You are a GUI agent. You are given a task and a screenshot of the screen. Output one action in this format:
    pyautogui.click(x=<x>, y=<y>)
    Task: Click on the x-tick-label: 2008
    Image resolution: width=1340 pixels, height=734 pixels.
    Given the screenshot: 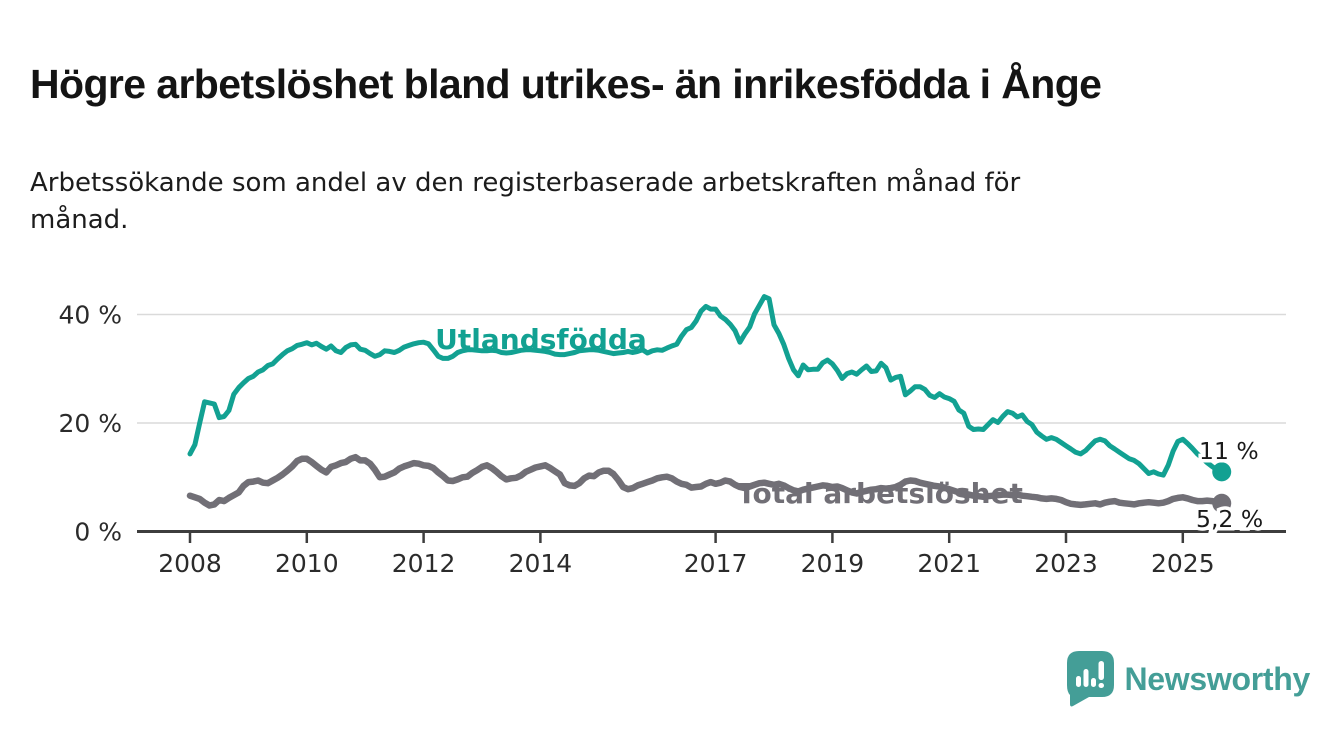 What is the action you would take?
    pyautogui.click(x=190, y=563)
    